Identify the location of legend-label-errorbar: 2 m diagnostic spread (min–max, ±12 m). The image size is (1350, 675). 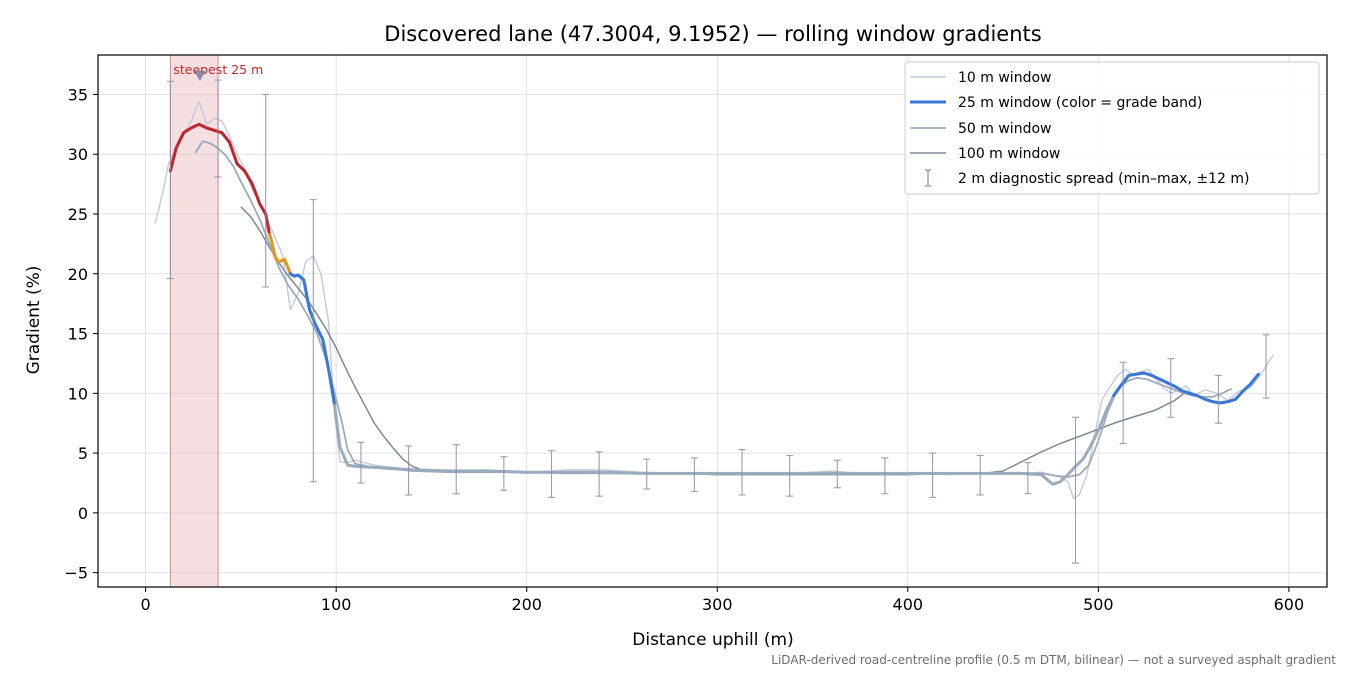
(1103, 179).